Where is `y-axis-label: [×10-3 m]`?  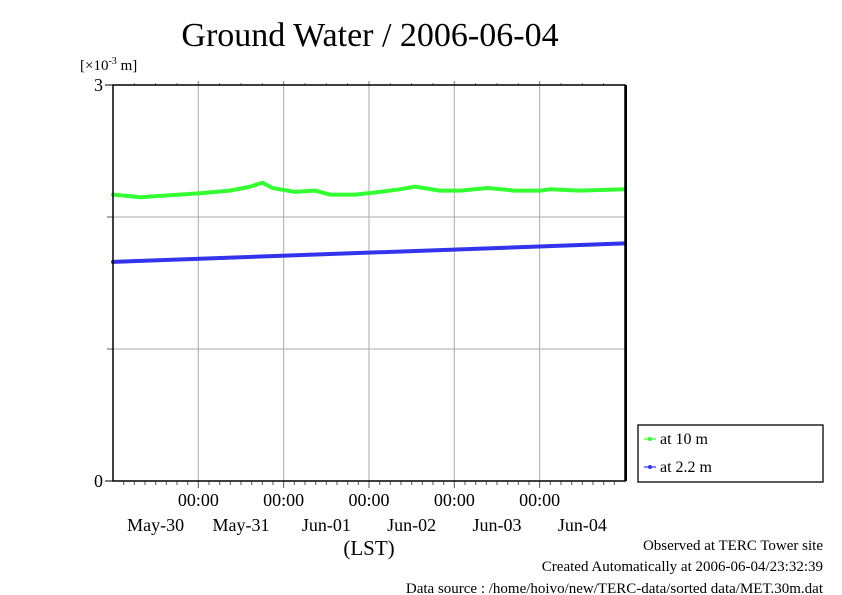
y-axis-label: [×10-3 m] is located at coordinates (108, 65).